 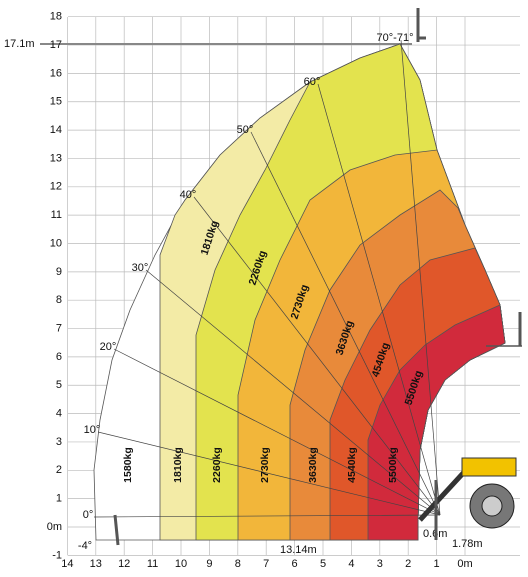 I want to click on x-tick-label: 3, so click(x=380, y=564).